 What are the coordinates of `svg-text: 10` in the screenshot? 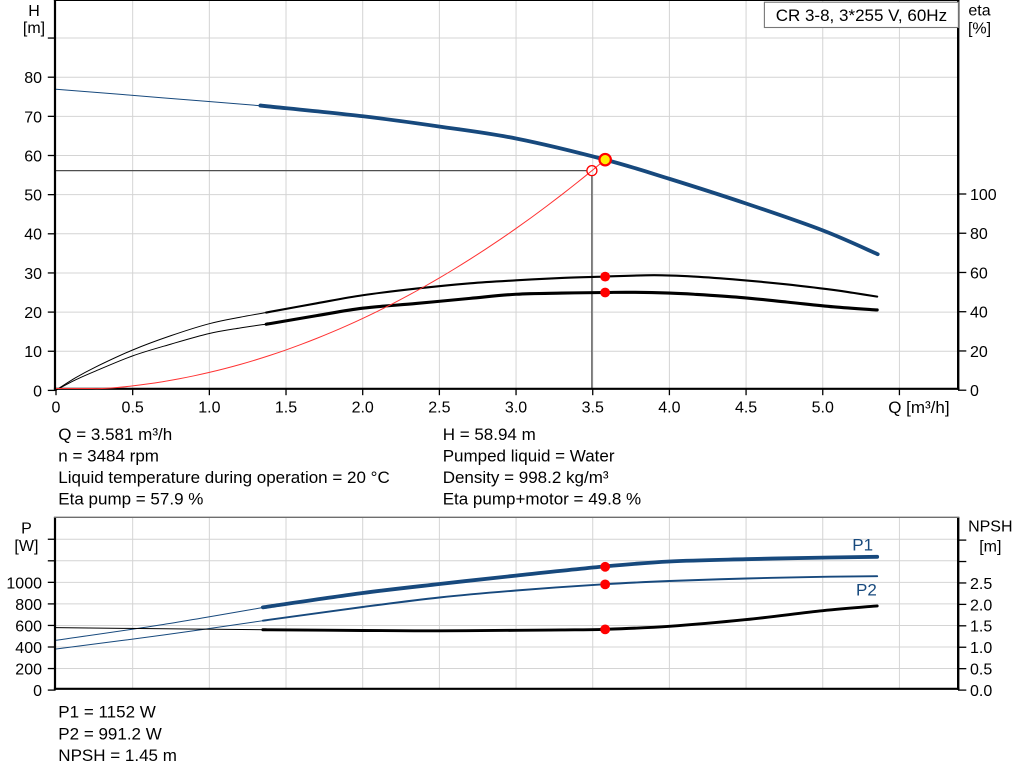 It's located at (33, 352).